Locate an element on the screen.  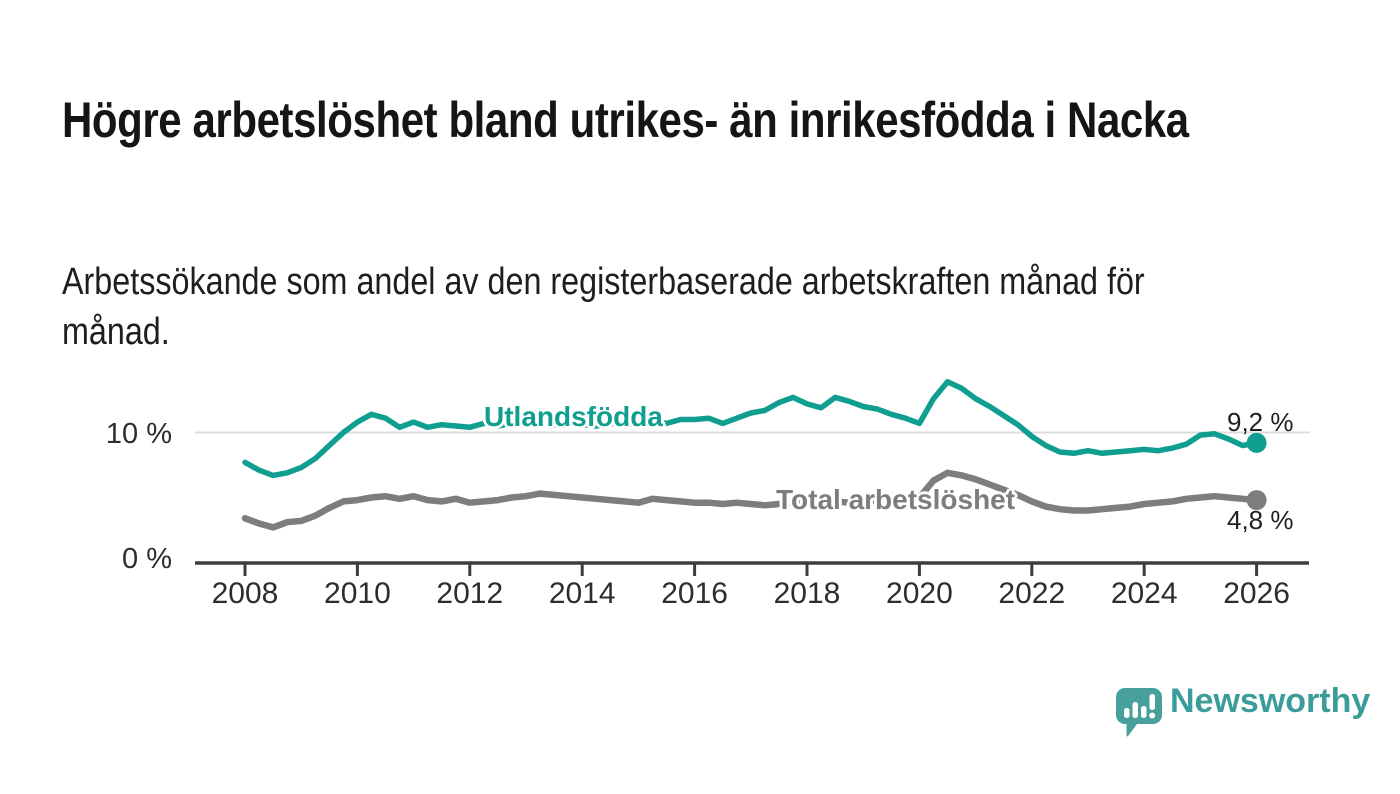
x-tick-label: 2018 is located at coordinates (807, 593).